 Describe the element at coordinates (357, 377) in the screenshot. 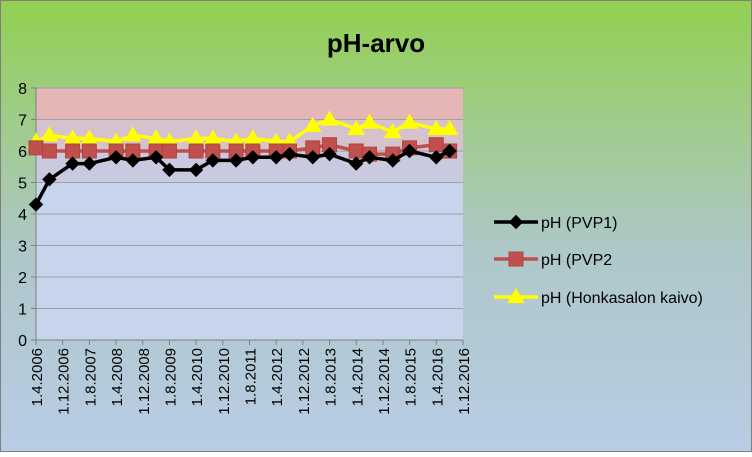

I see `x-tick-label: 1.4.2014` at that location.